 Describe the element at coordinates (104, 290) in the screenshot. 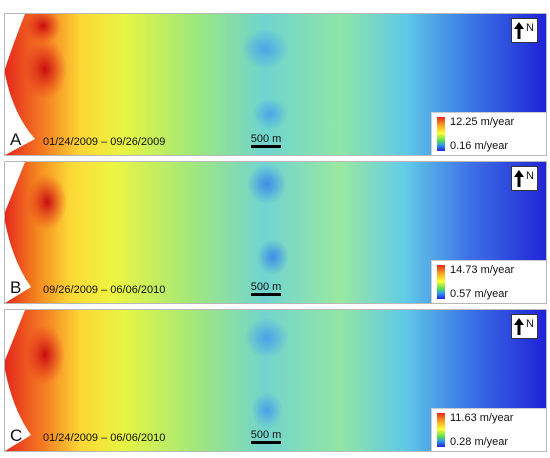

I see `date-range-label: 09/26/2009 – 06/06/2010` at that location.